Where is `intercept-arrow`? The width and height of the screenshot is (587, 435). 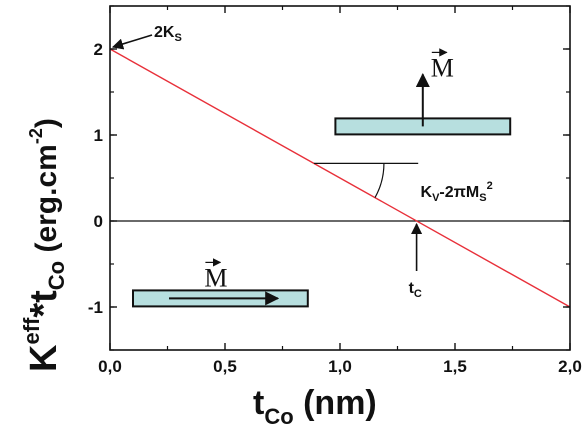
intercept-arrow is located at coordinates (132, 42).